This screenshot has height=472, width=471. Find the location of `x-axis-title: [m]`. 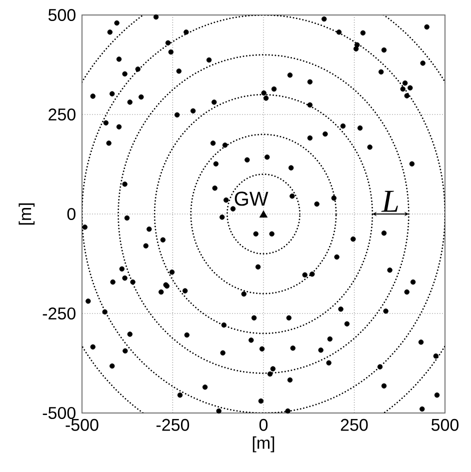

x-axis-title: [m] is located at coordinates (263, 444).